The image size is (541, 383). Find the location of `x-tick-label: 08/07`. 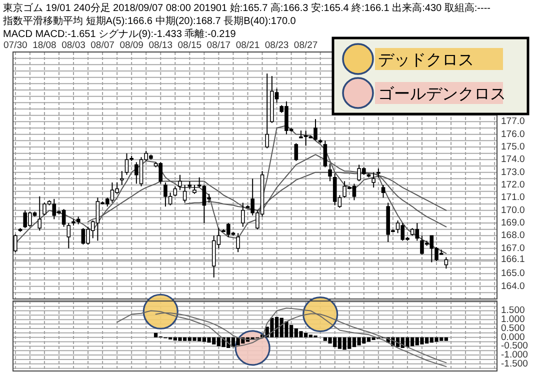

x-tick-label: 08/07 is located at coordinates (102, 45).